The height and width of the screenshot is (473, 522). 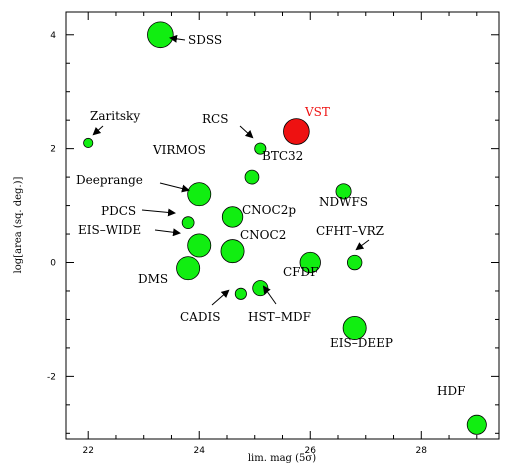 I want to click on point-hst-mdf, so click(x=260, y=288).